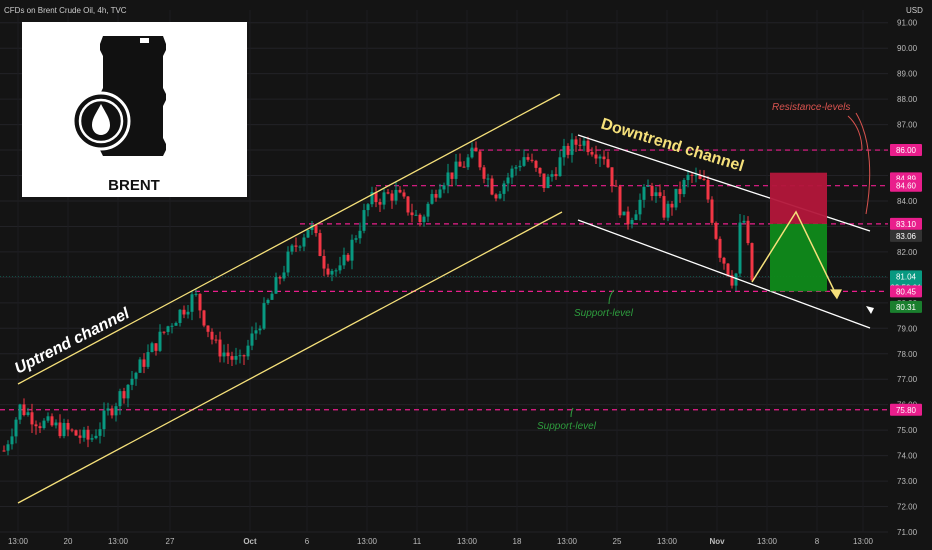 The width and height of the screenshot is (932, 550). Describe the element at coordinates (667, 541) in the screenshot. I see `x-tick-label: 13:00` at that location.